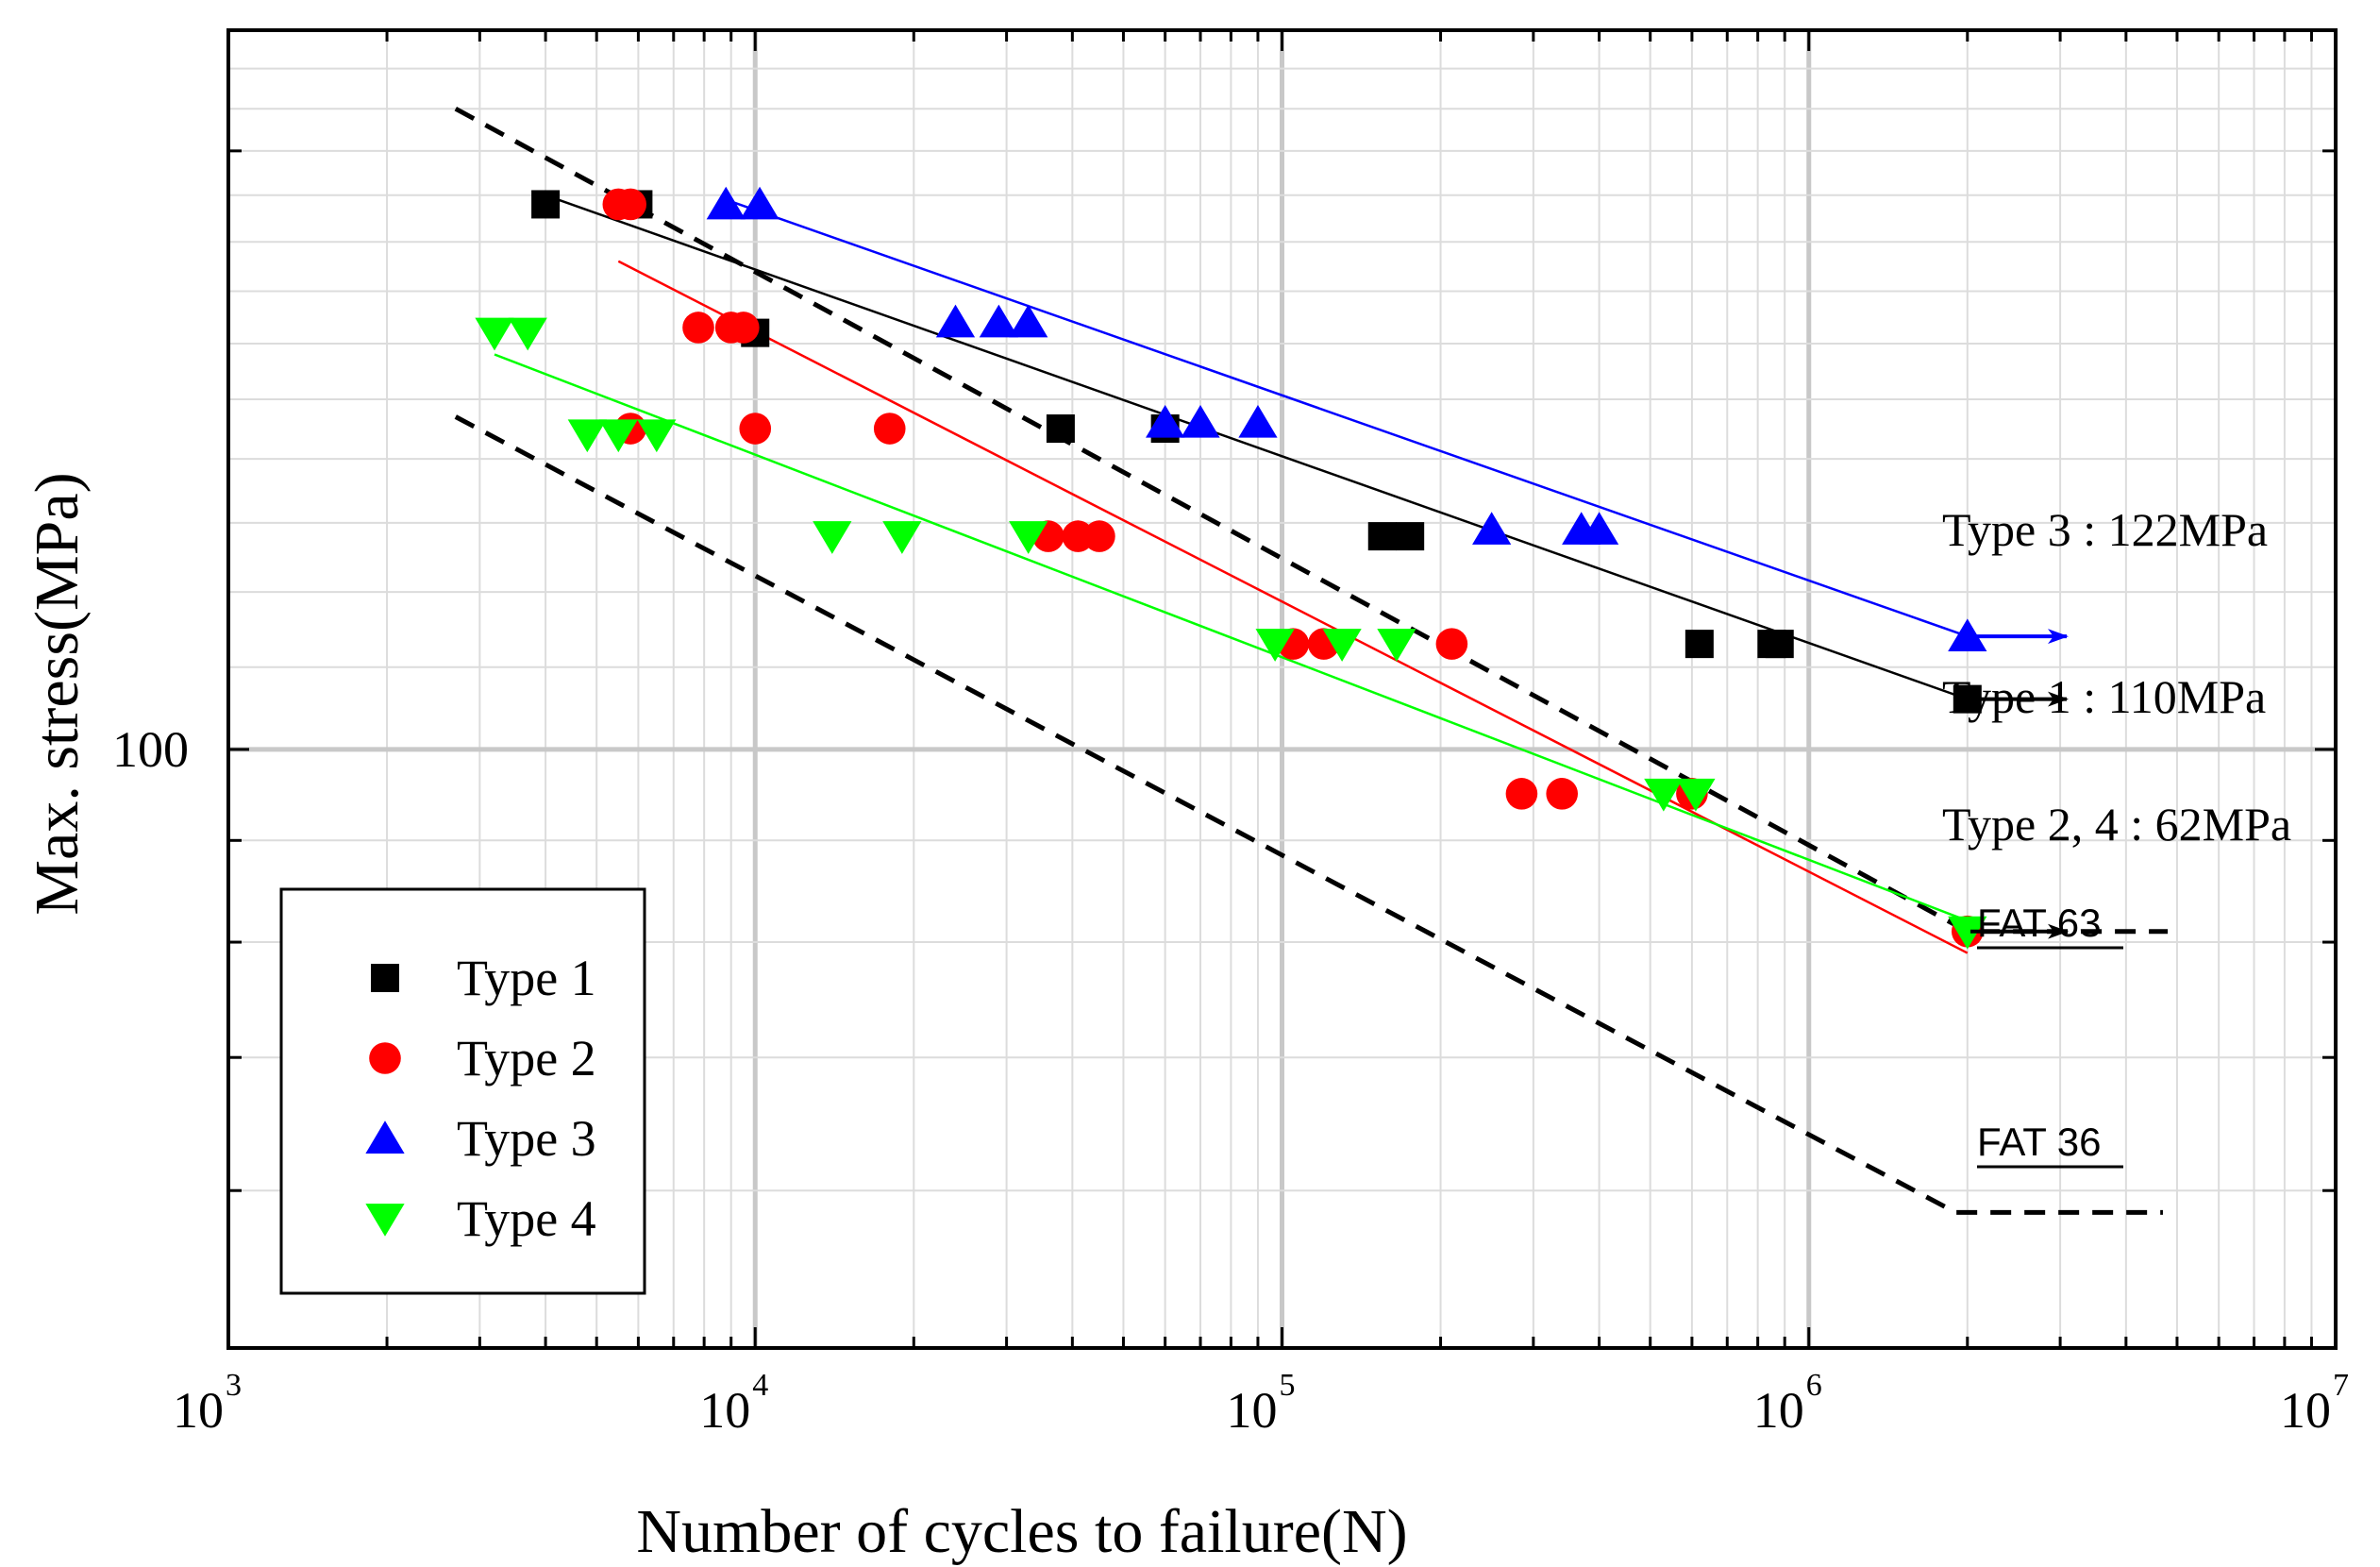  What do you see at coordinates (1814, 1385) in the screenshot?
I see `x-tick-label-exponent: 6` at bounding box center [1814, 1385].